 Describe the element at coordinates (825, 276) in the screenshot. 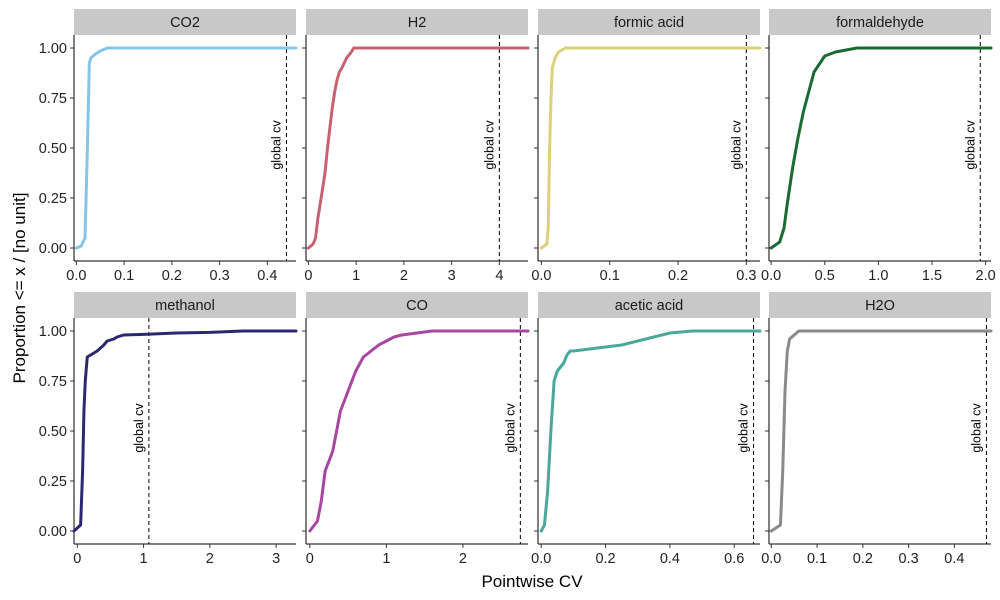

I see `x-tick-label: 0.5` at that location.